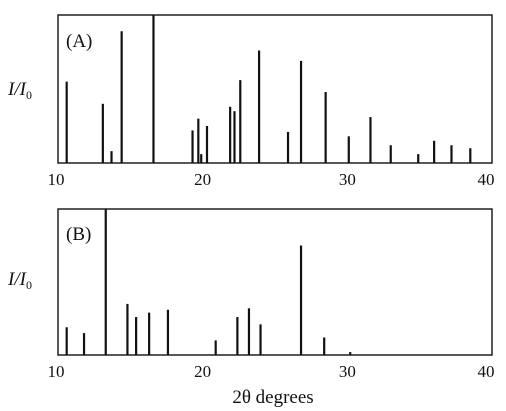 The image size is (506, 411). Describe the element at coordinates (78, 234) in the screenshot. I see `panel-b-label: (B)` at that location.